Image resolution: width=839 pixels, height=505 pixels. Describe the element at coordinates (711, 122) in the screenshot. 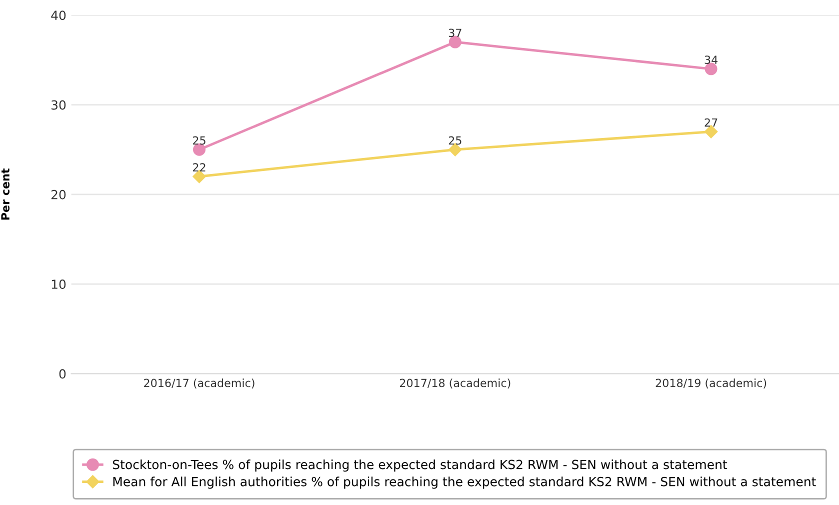

I see `data-label: 27` at that location.